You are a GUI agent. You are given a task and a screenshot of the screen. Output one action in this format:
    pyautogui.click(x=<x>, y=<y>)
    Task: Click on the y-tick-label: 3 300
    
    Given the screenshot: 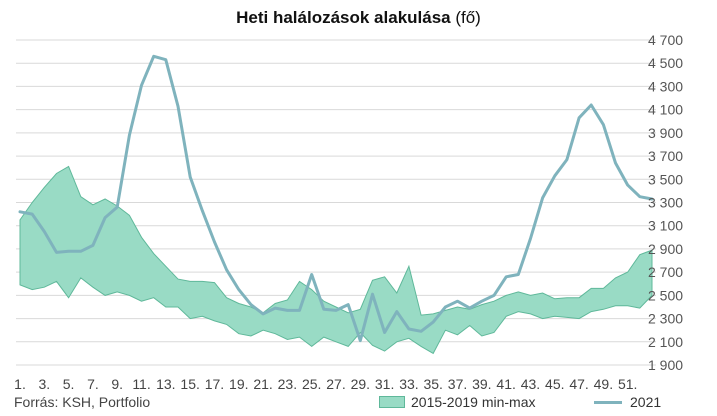 What is the action you would take?
    pyautogui.click(x=665, y=203)
    